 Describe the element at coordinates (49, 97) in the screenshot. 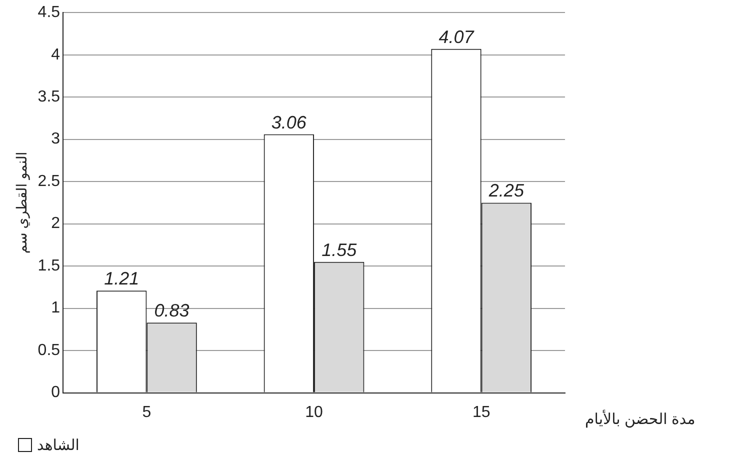

I see `y-tick-label: 3.5` at that location.